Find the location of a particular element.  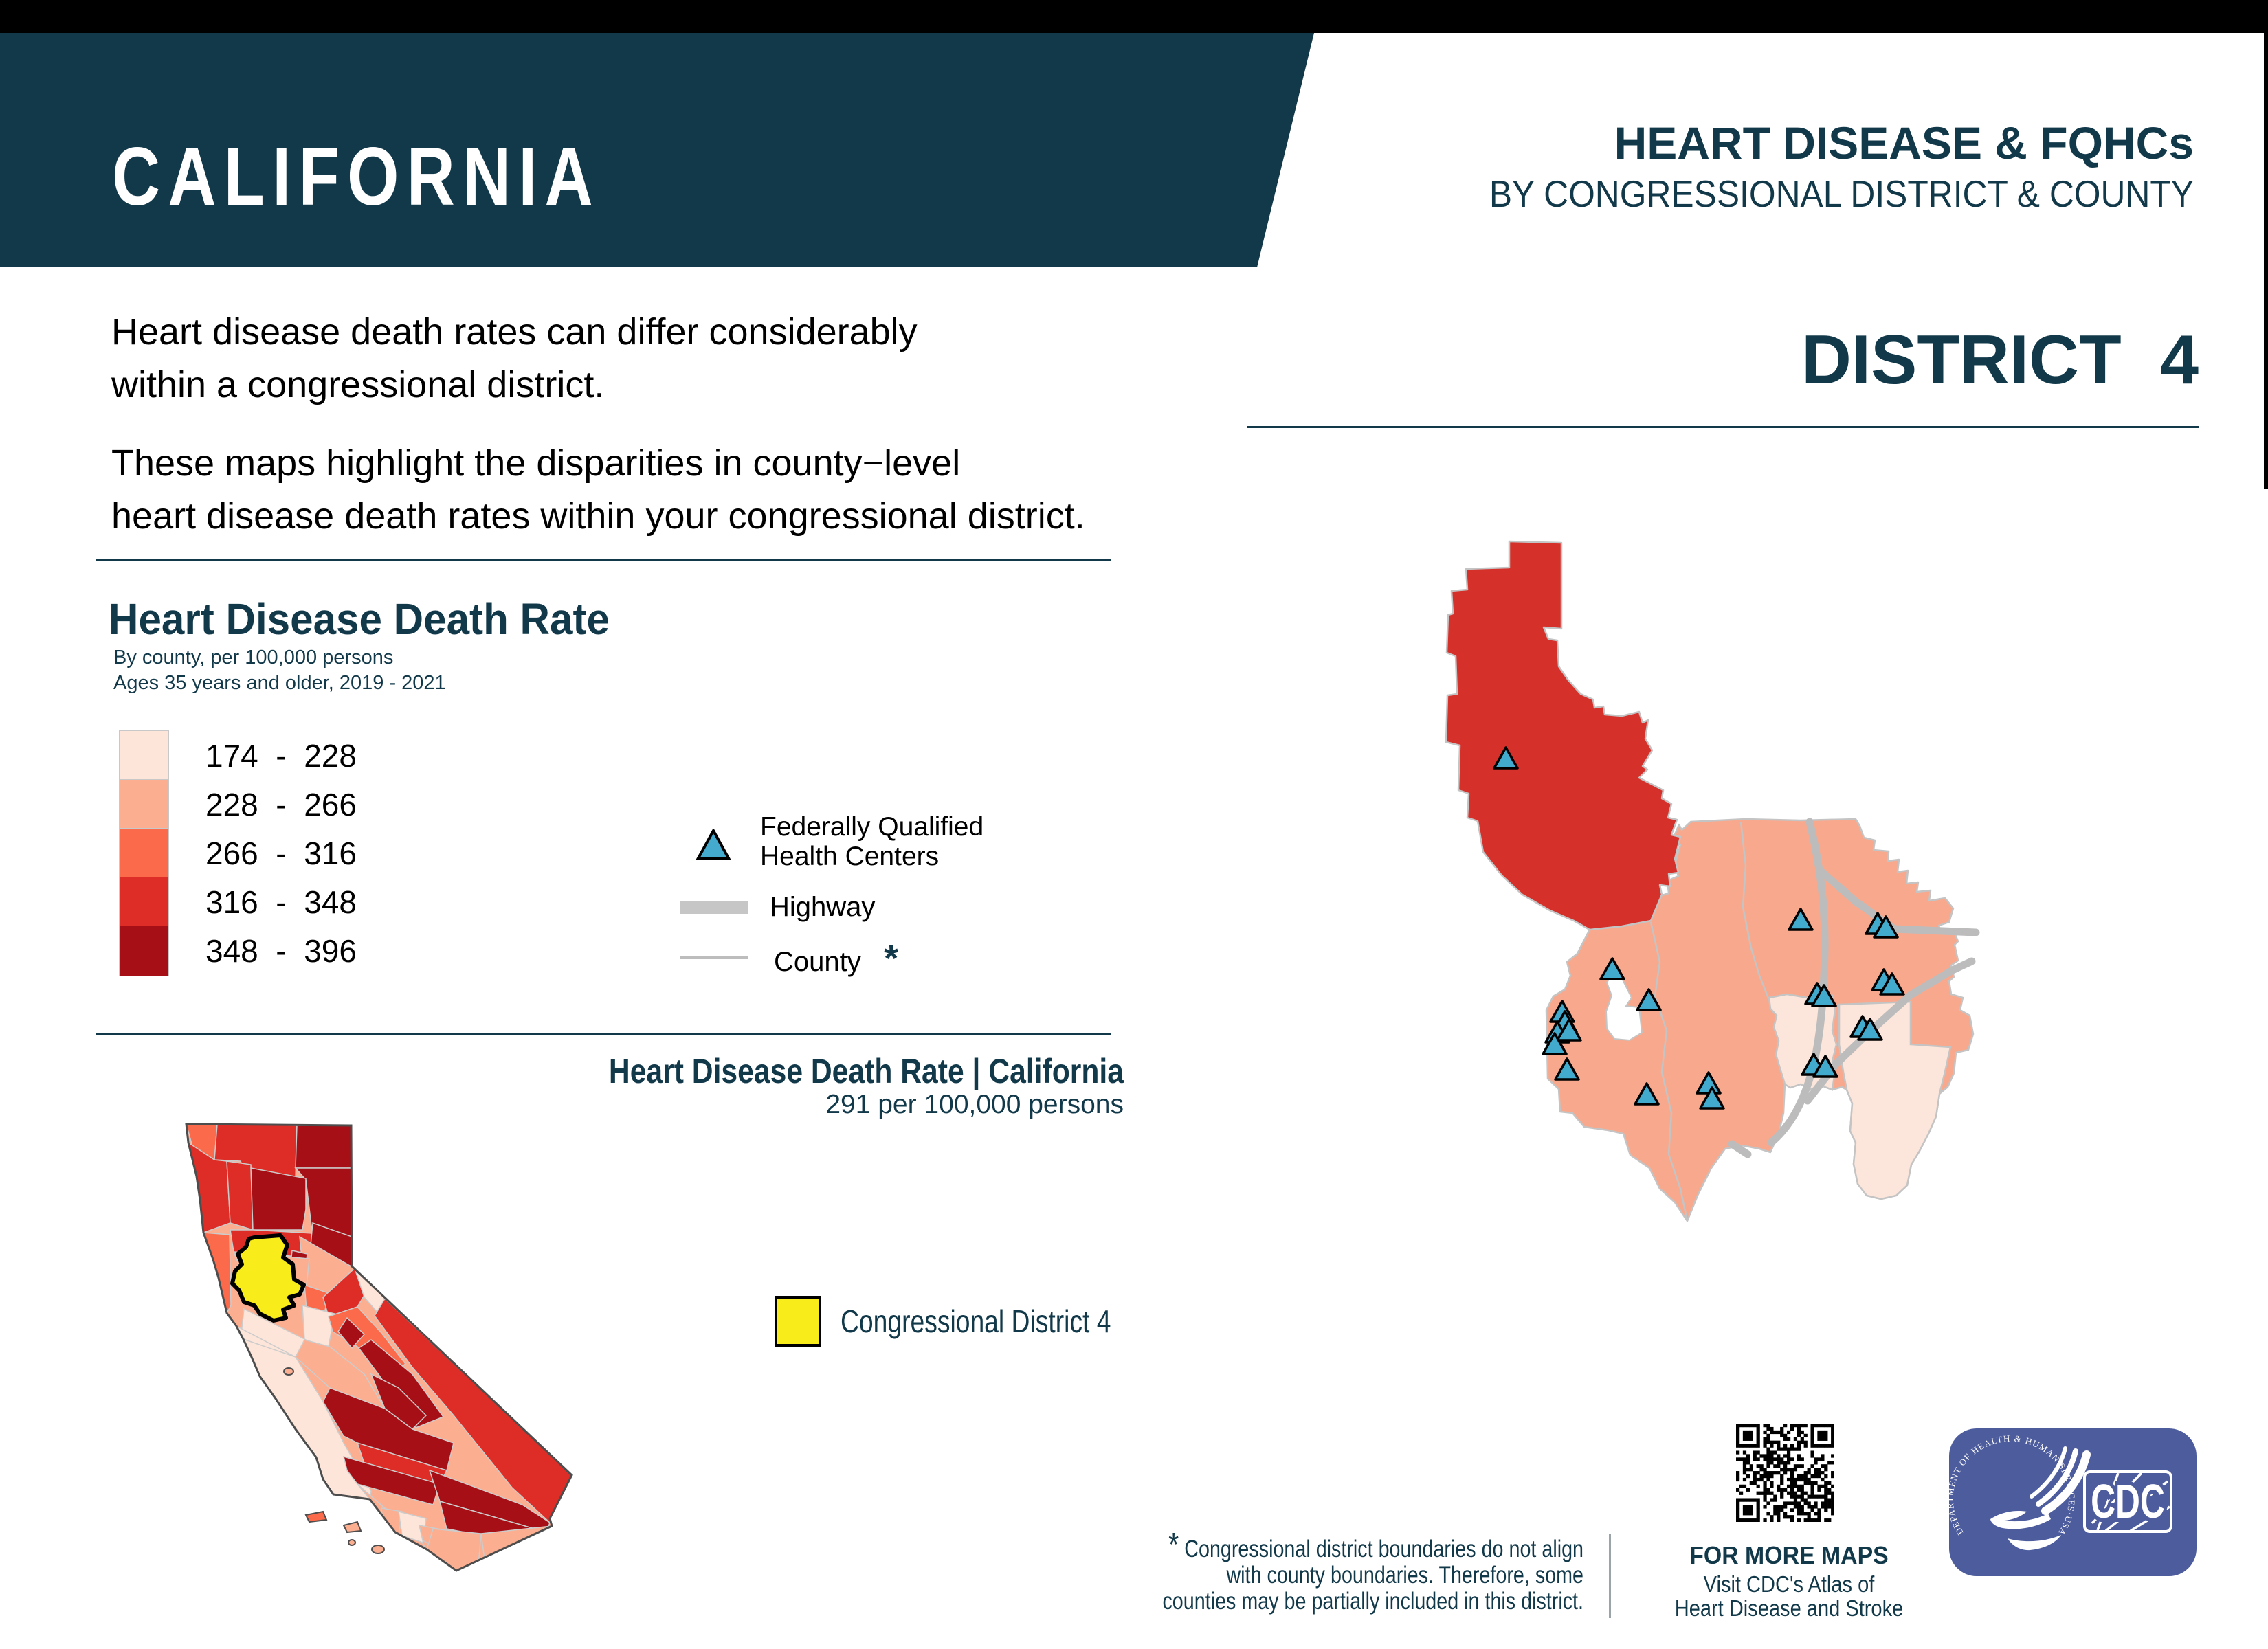

svg-text: CDC is located at coordinates (2128, 1501).